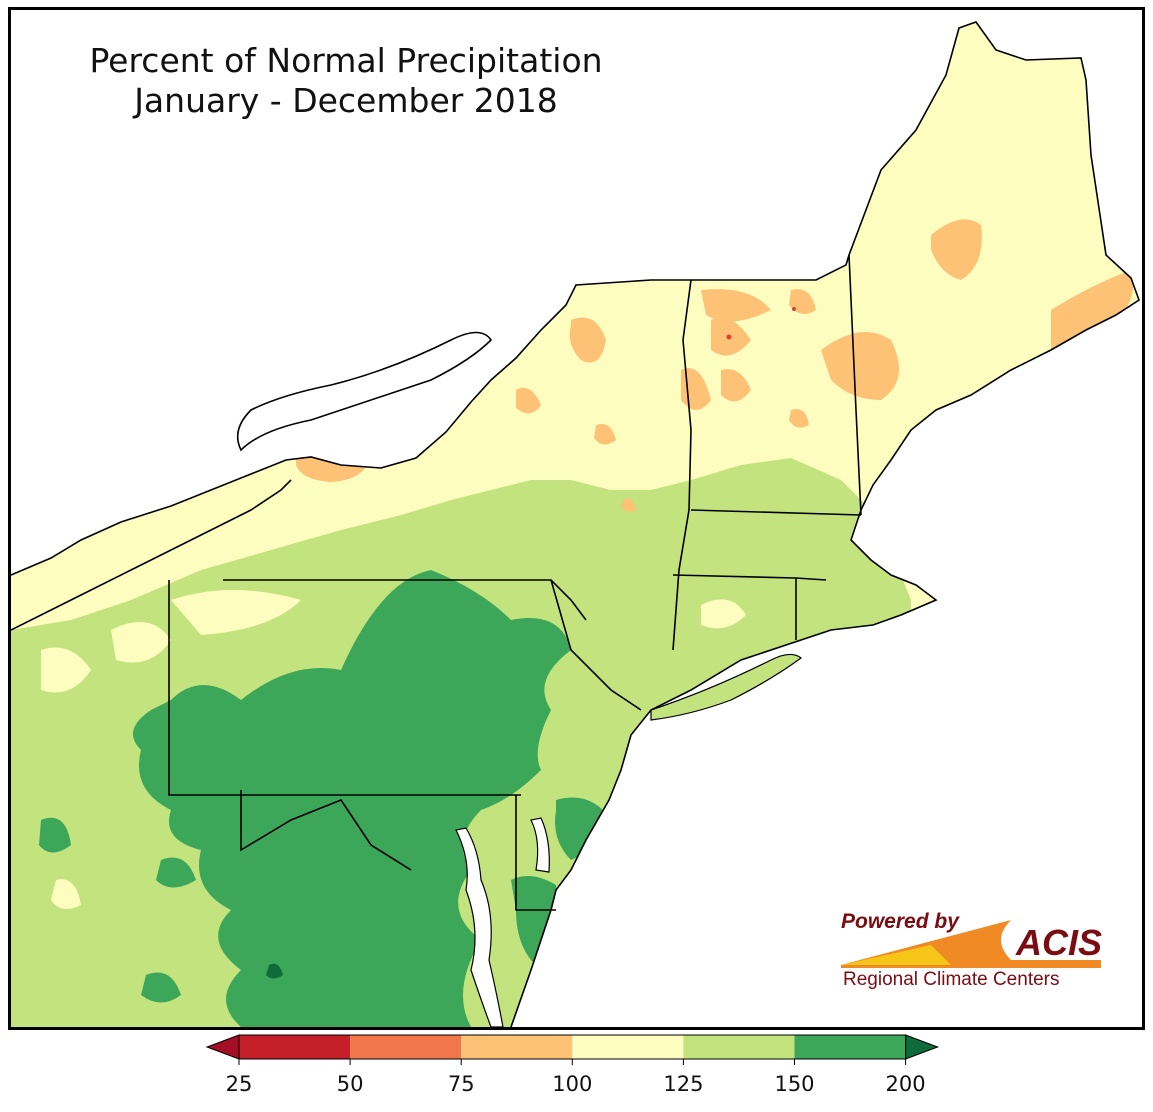 The image size is (1153, 1112). Describe the element at coordinates (683, 1084) in the screenshot. I see `legend-tick-label: 125` at that location.